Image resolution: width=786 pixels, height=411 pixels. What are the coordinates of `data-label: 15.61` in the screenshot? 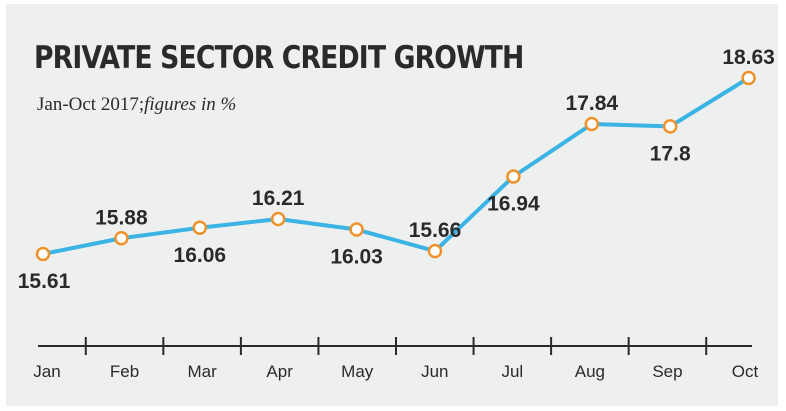 It's located at (44, 281).